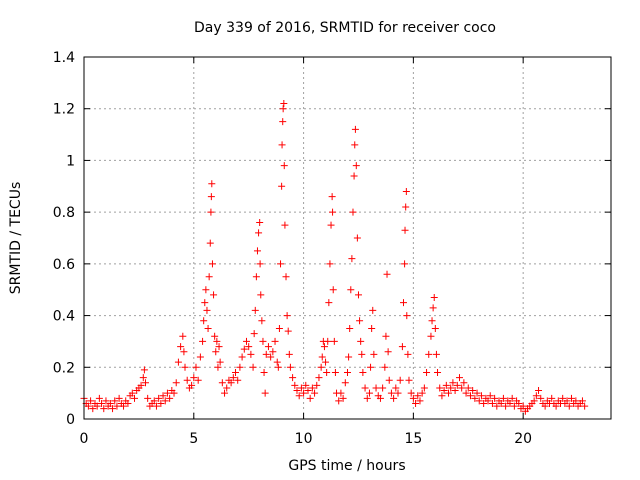 The image size is (640, 480). Describe the element at coordinates (346, 466) in the screenshot. I see `x-axis-label: GPS time / hours` at that location.